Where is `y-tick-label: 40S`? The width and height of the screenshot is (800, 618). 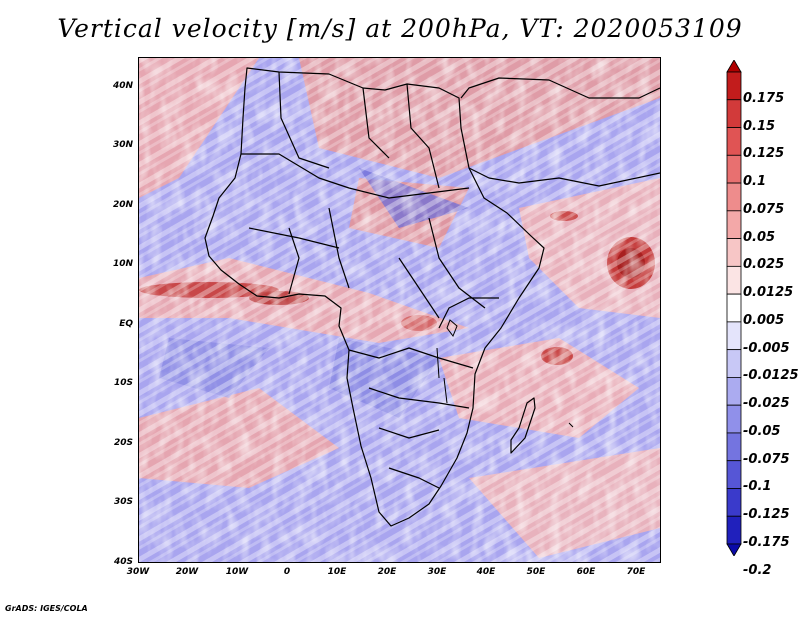 y-tick-label: 40S is located at coordinates (123, 562).